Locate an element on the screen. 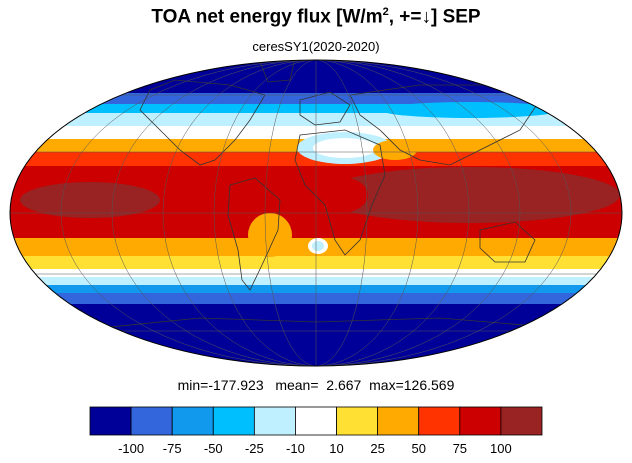 The width and height of the screenshot is (632, 463). region-eastpacific-darkred is located at coordinates (90, 200).